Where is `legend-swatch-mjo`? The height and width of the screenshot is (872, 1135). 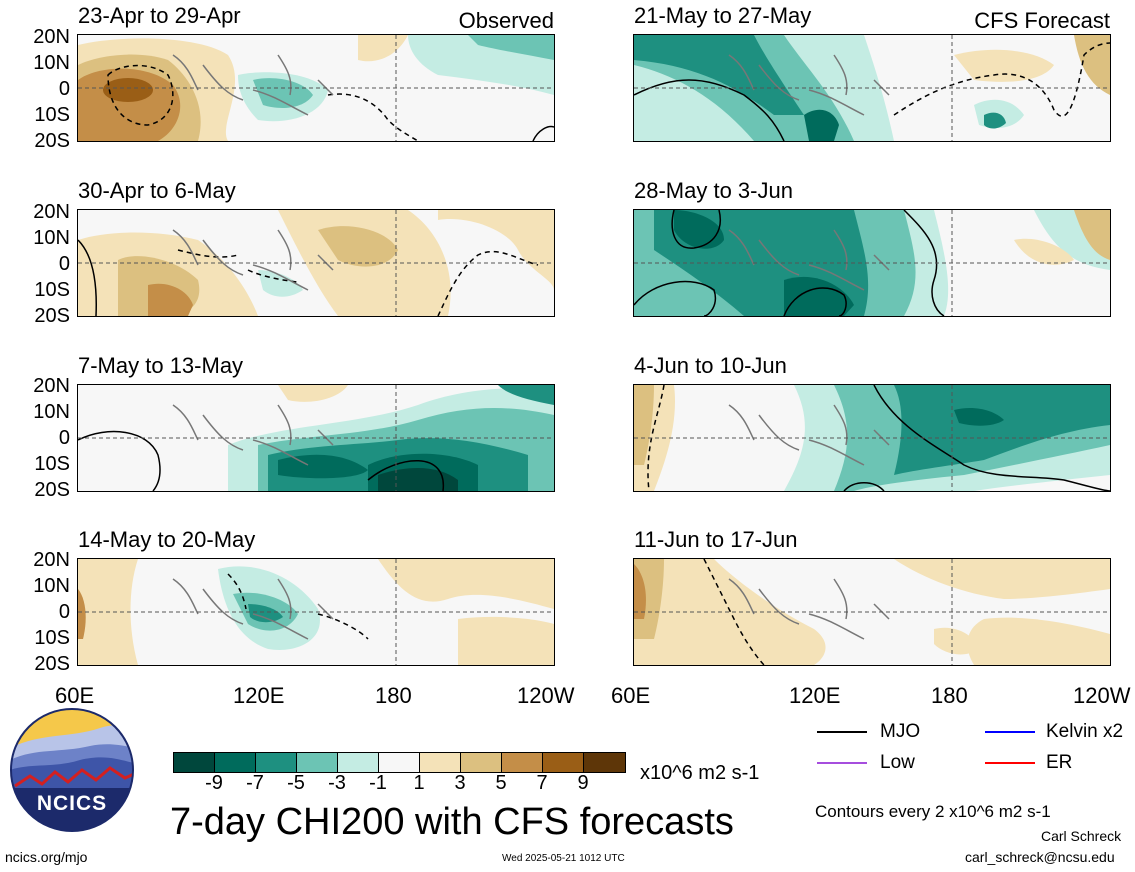 legend-swatch-mjo is located at coordinates (842, 732).